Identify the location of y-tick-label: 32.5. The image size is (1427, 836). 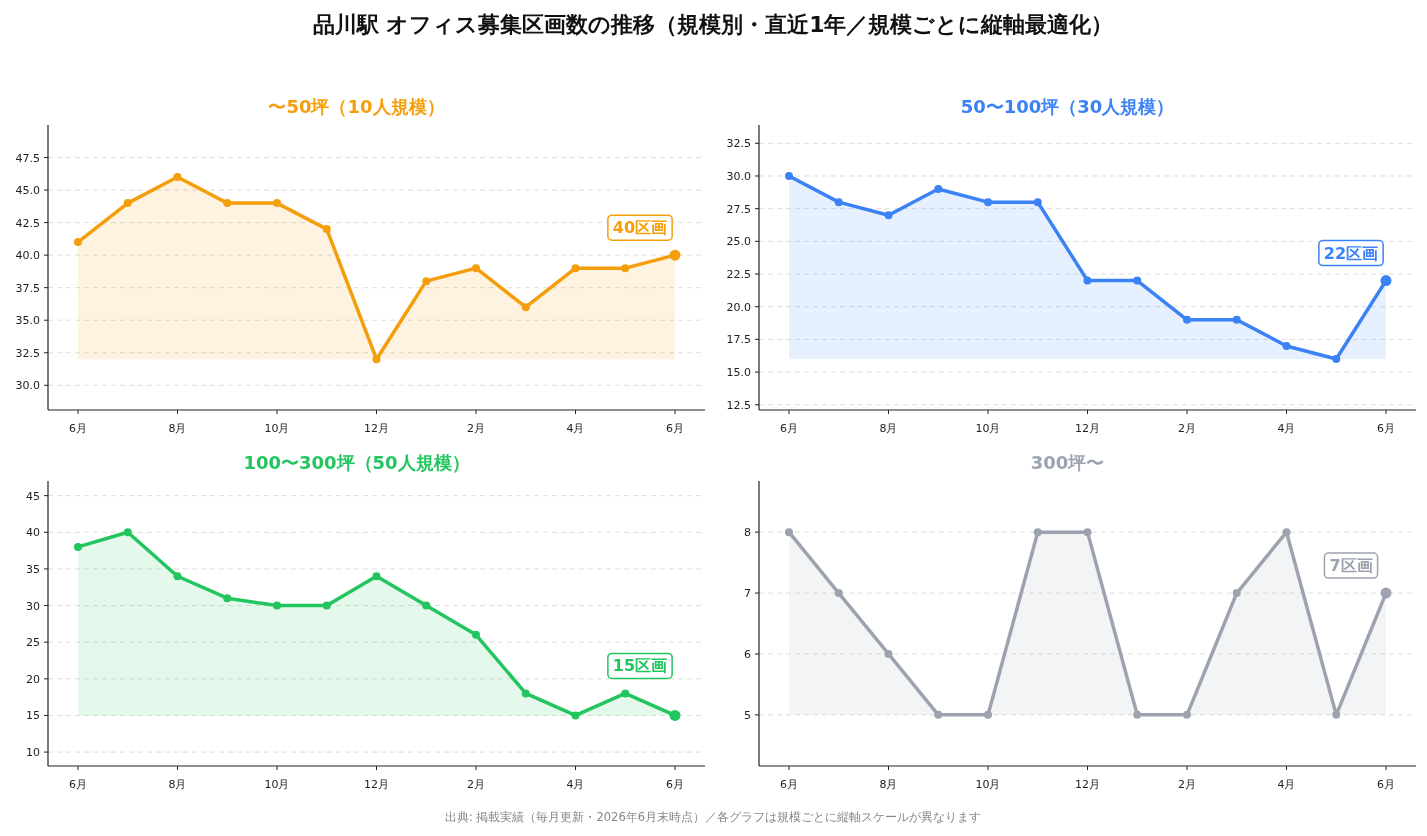
(27, 353).